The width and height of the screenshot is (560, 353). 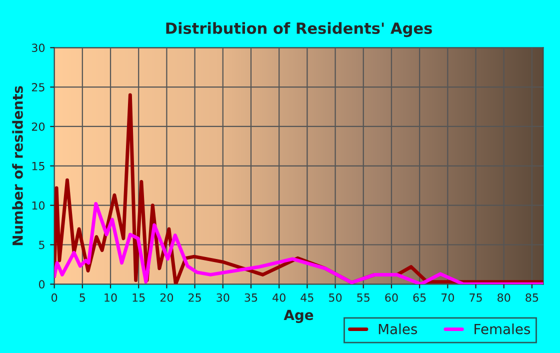 What do you see at coordinates (41, 245) in the screenshot?
I see `y-tick-label: 5` at bounding box center [41, 245].